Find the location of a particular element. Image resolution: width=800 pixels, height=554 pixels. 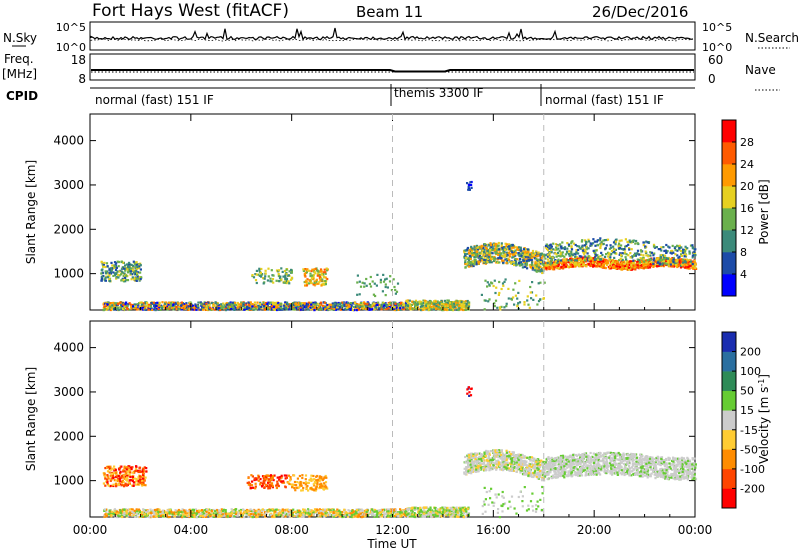

nave-label: Nave is located at coordinates (760, 70).